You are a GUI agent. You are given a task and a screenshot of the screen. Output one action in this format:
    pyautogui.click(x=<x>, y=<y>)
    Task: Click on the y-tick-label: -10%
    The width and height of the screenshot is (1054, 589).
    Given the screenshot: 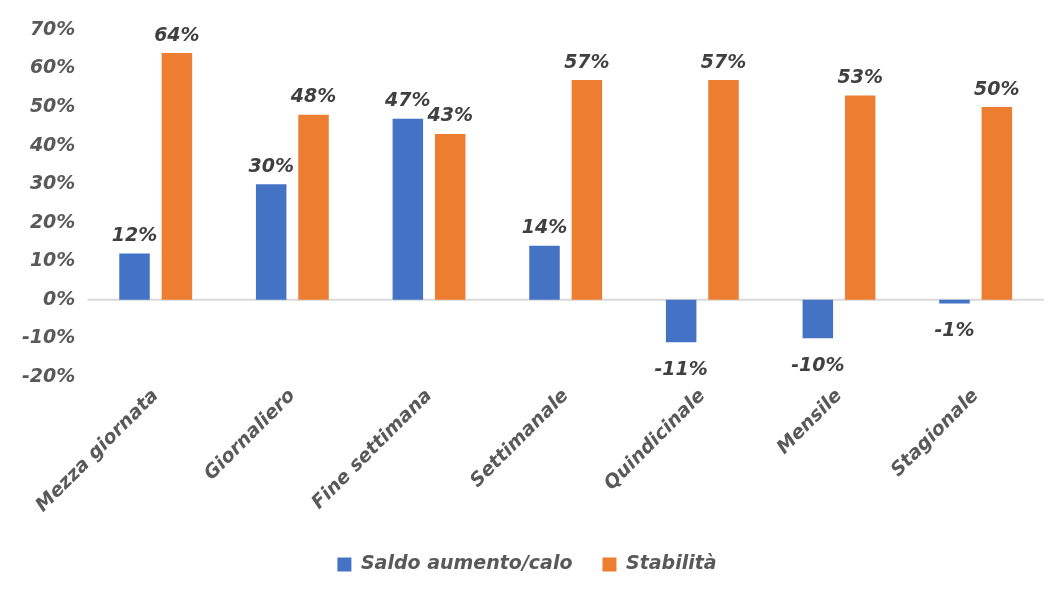 What is the action you would take?
    pyautogui.click(x=48, y=336)
    